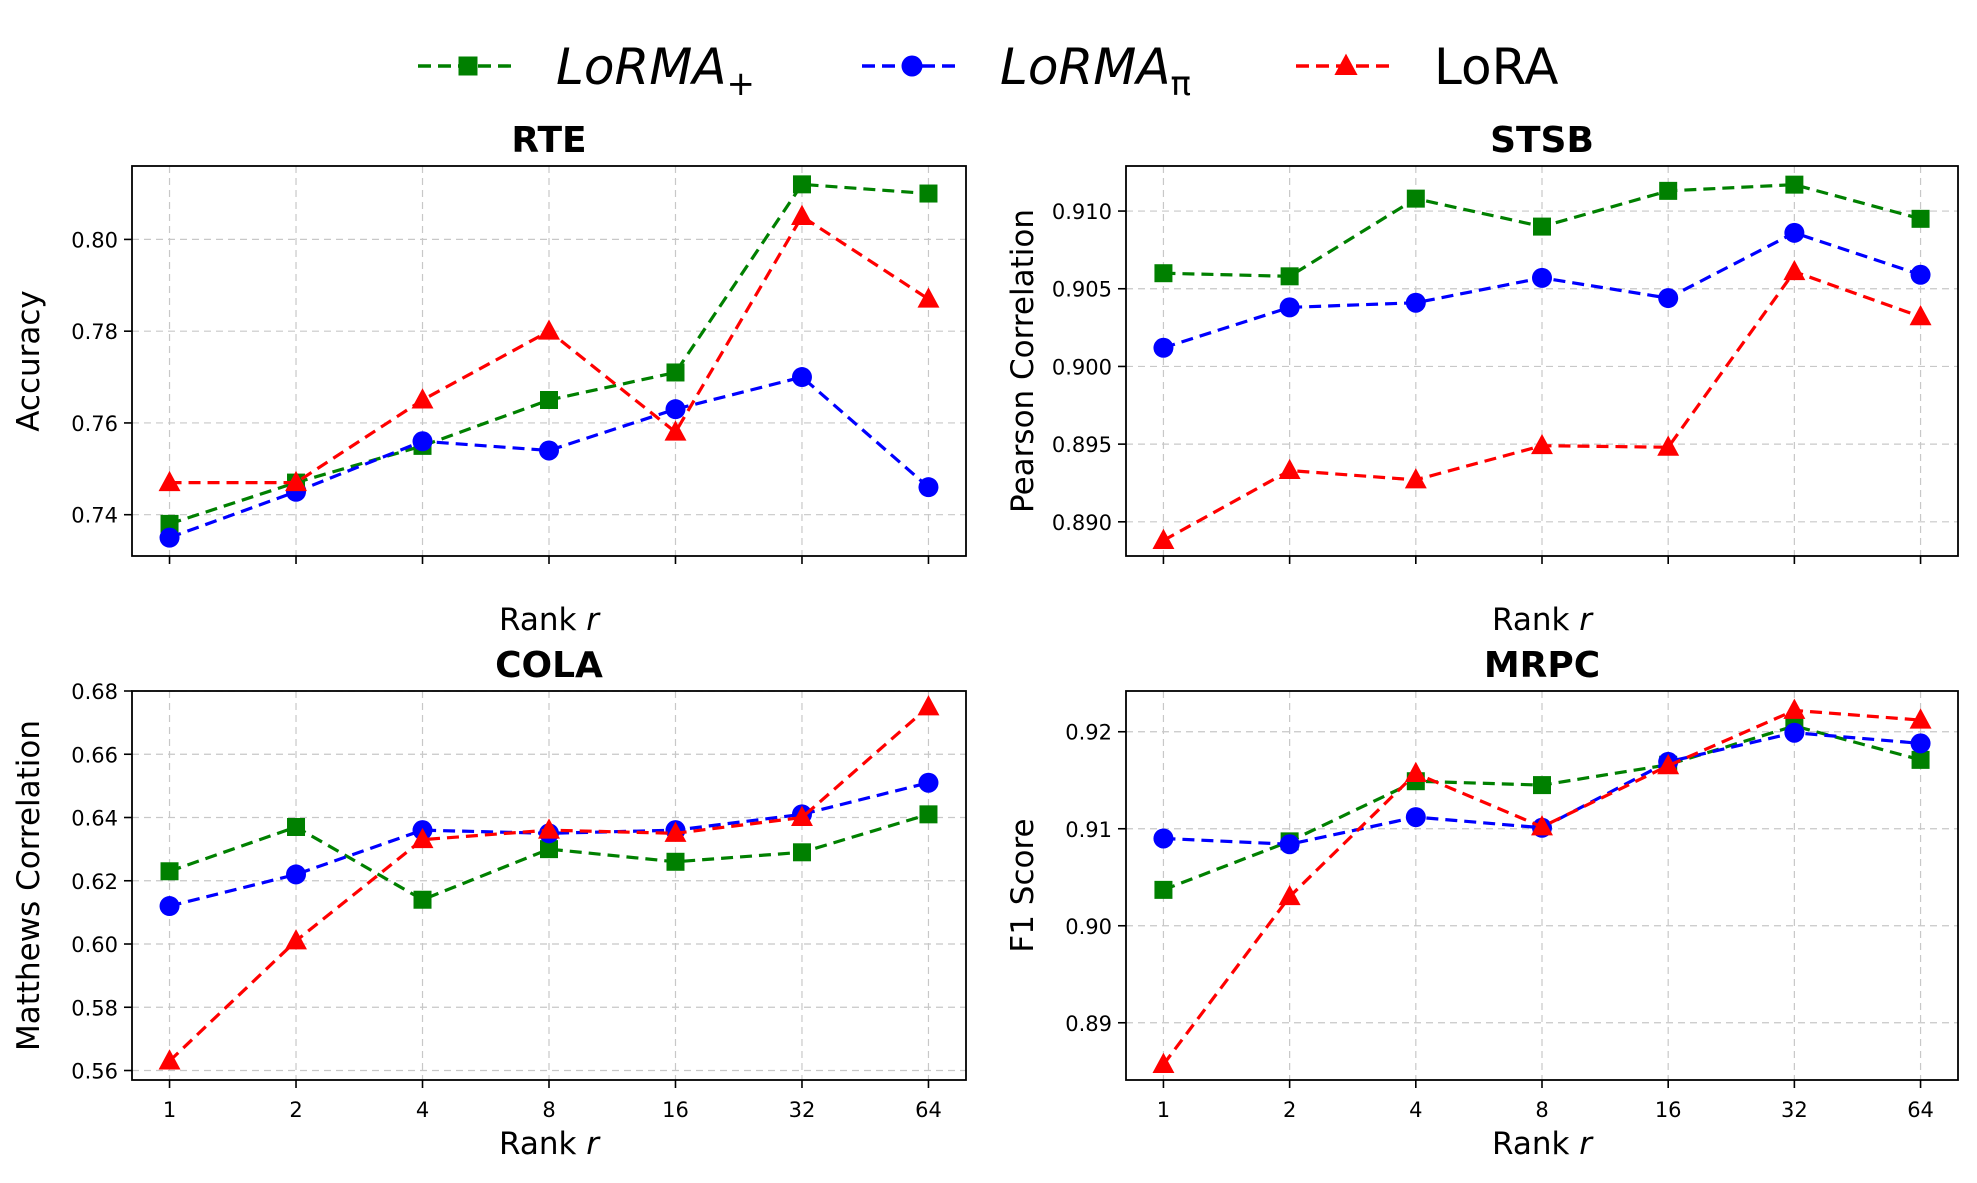 The image size is (1977, 1183). I want to click on y-tick-label: 0.895, so click(1082, 445).